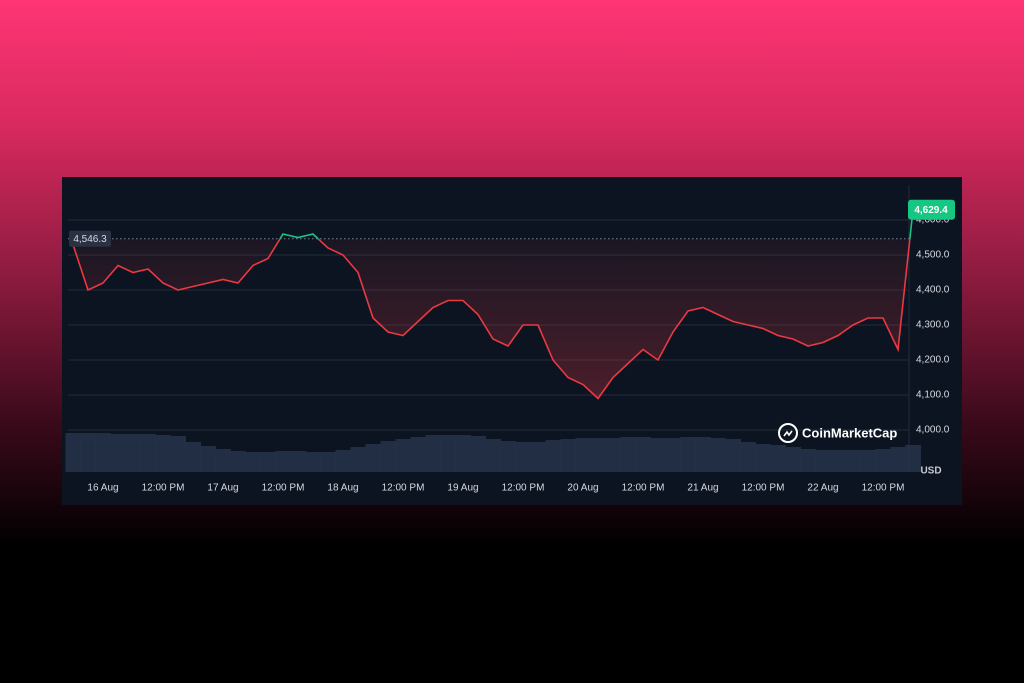 This screenshot has height=683, width=1024. I want to click on last-price-label: 4,629.4, so click(931, 210).